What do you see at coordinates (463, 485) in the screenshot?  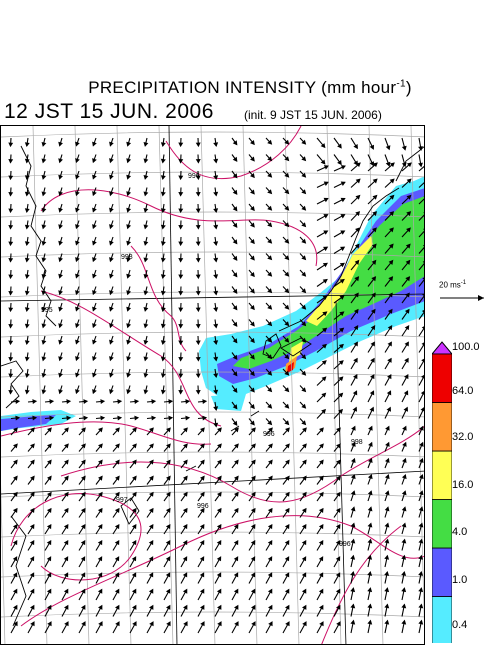 I see `colorbar-label: 16.0` at bounding box center [463, 485].